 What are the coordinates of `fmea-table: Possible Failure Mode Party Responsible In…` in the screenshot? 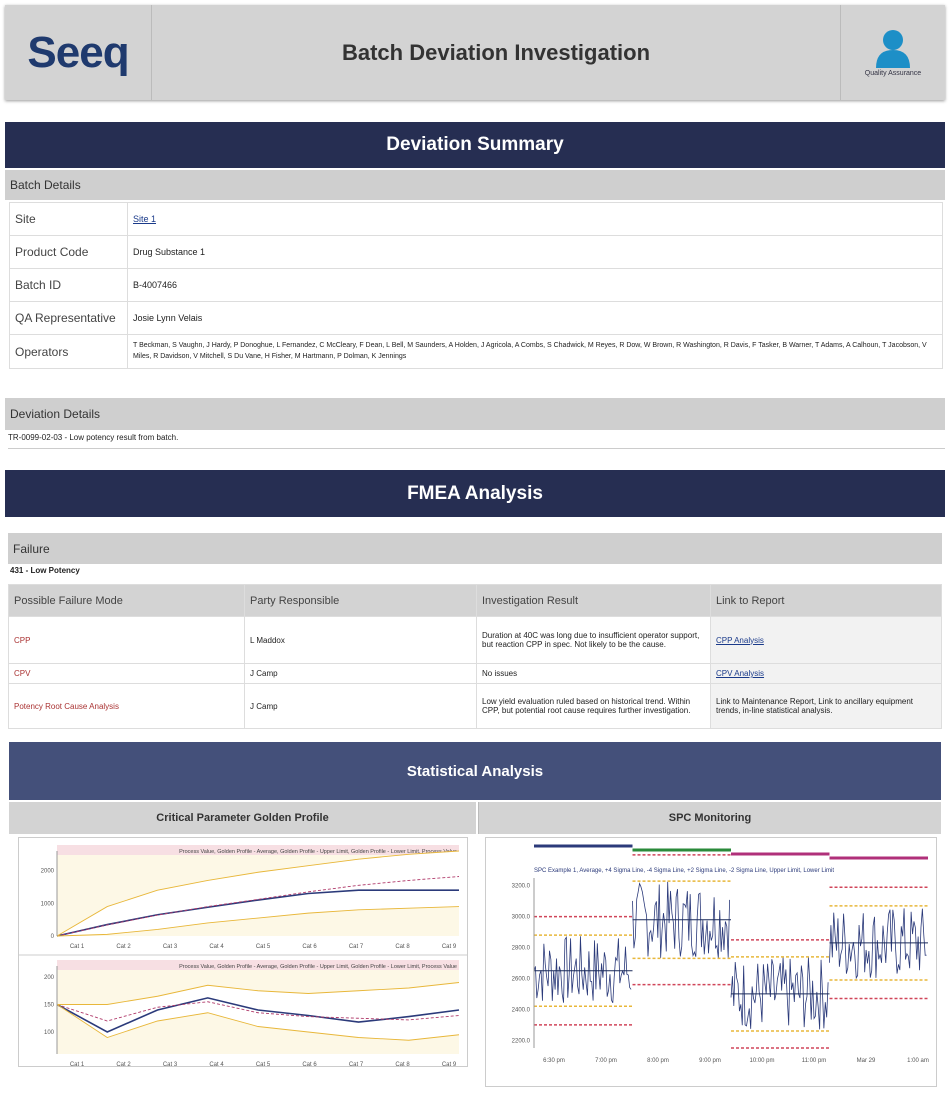 It's located at (475, 656).